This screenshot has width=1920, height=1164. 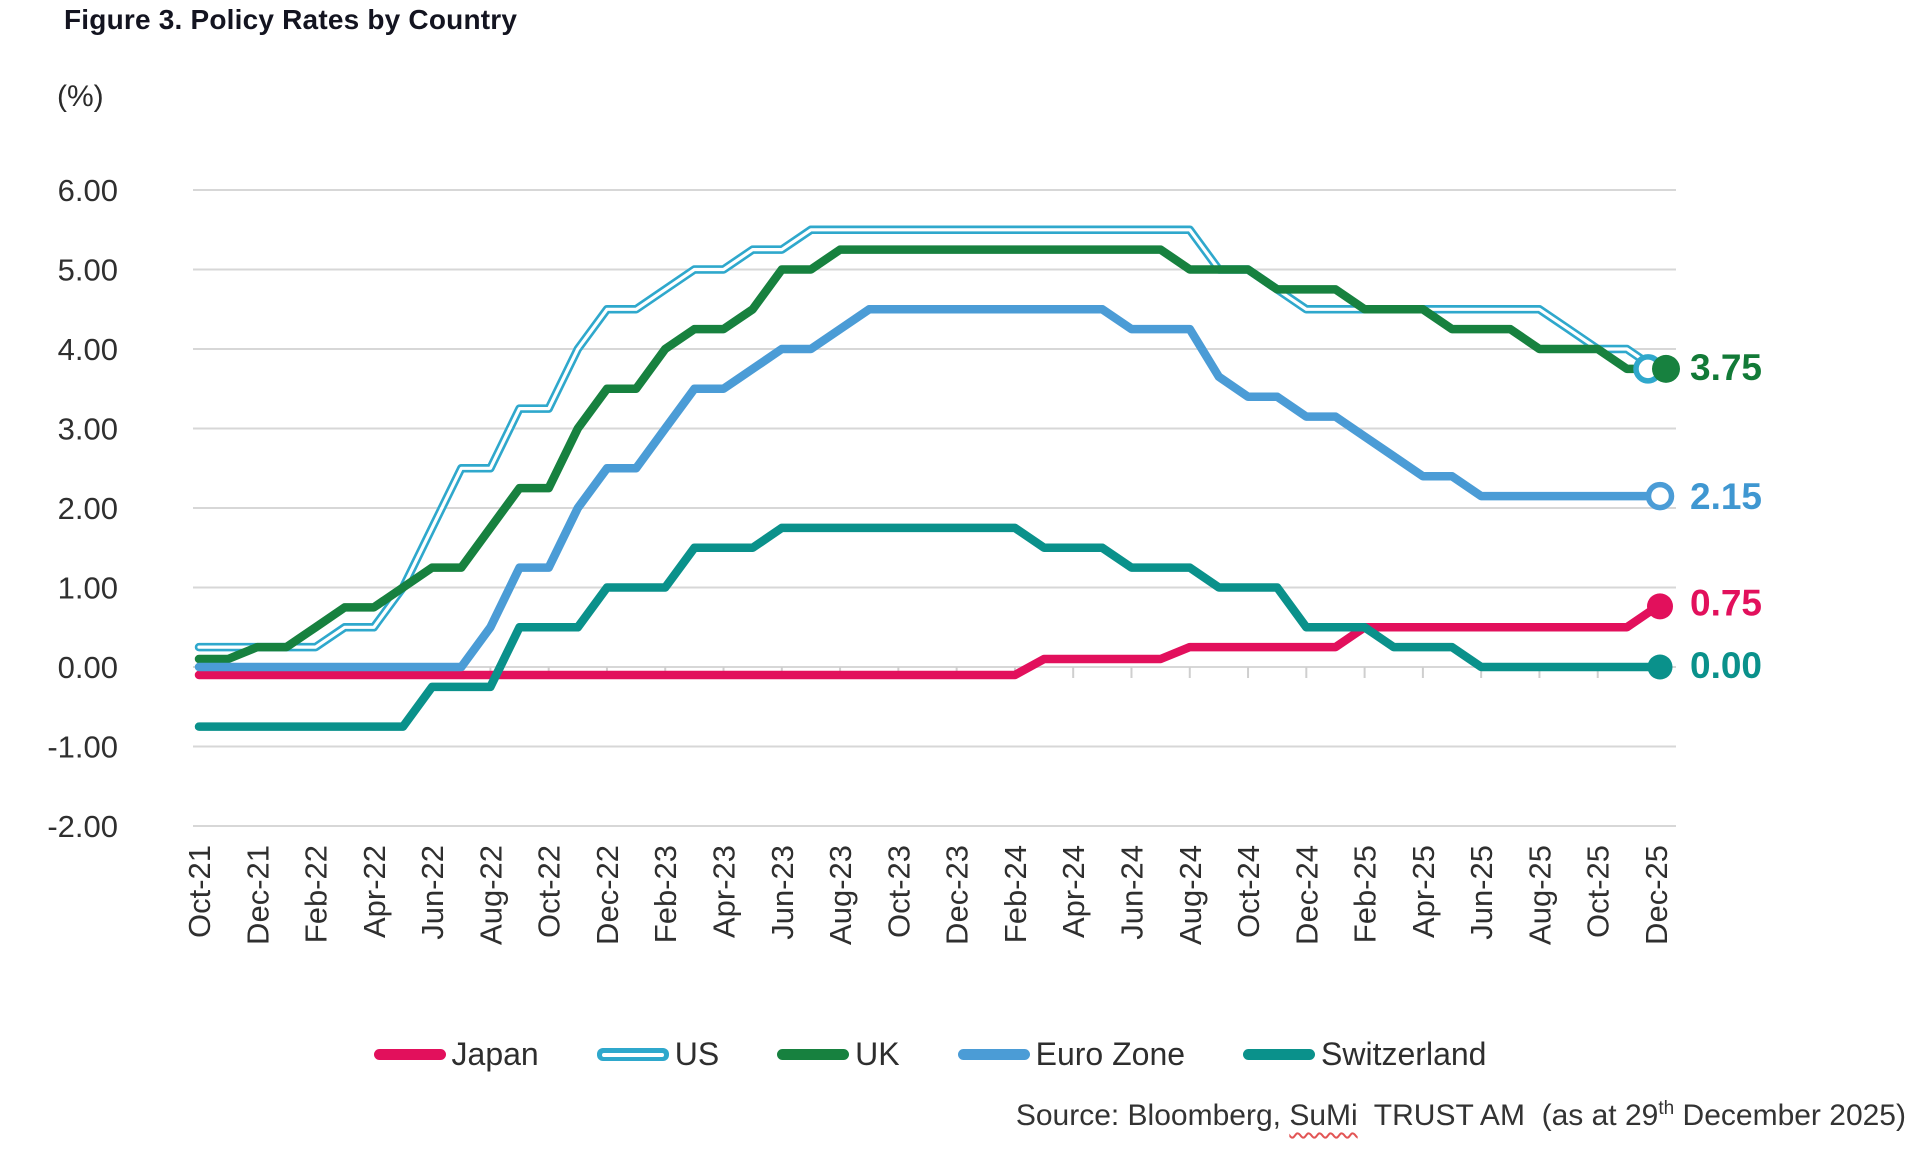 I want to click on x-tick-label: Dec-25, so click(x=1656, y=895).